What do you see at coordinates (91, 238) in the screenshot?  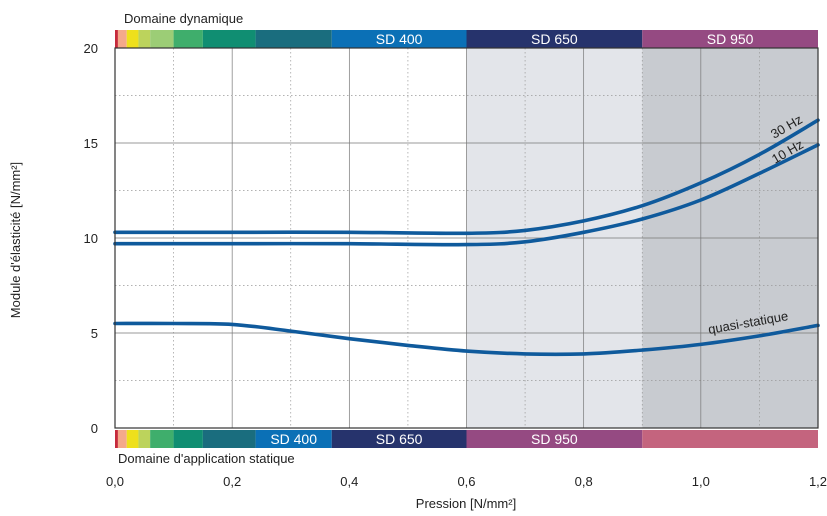 I see `y-tick-label: 10` at bounding box center [91, 238].